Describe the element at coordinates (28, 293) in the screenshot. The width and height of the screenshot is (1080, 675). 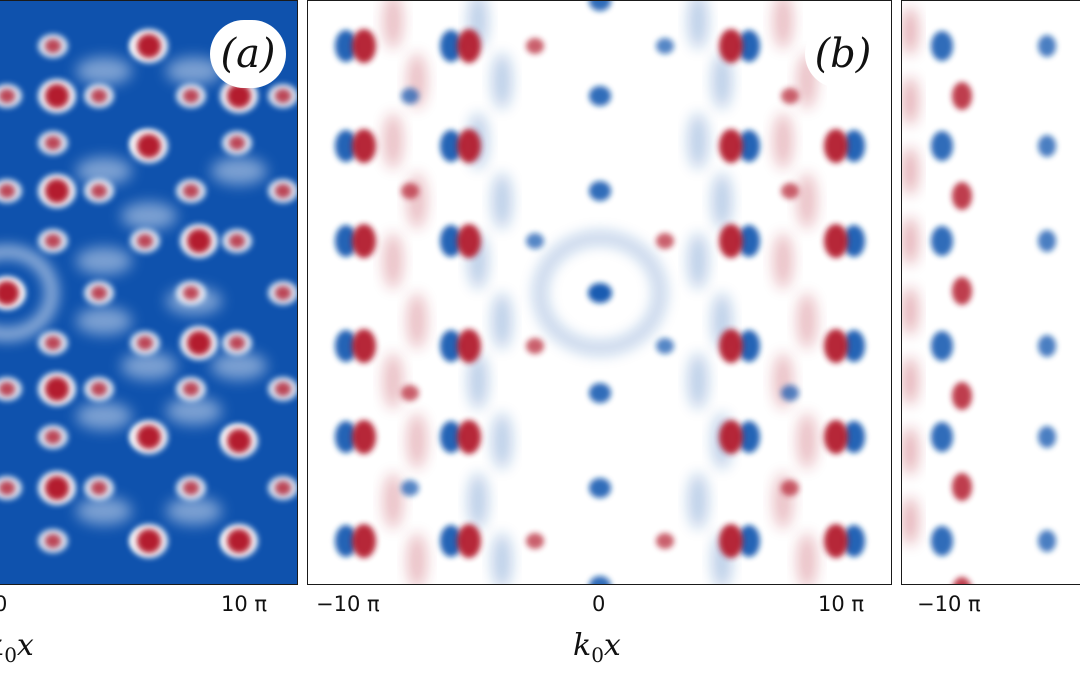
I see `heatmap-a-ring` at that location.